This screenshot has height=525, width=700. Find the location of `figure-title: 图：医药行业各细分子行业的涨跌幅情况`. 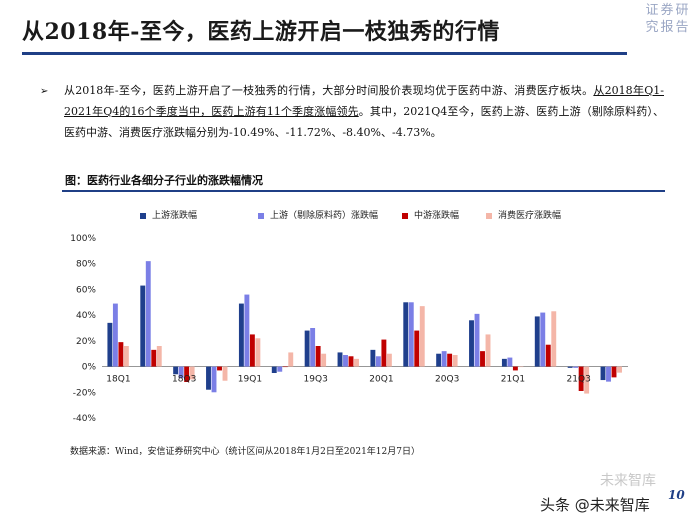

figure-title: 图：医药行业各细分子行业的涨跌幅情况 is located at coordinates (164, 180).